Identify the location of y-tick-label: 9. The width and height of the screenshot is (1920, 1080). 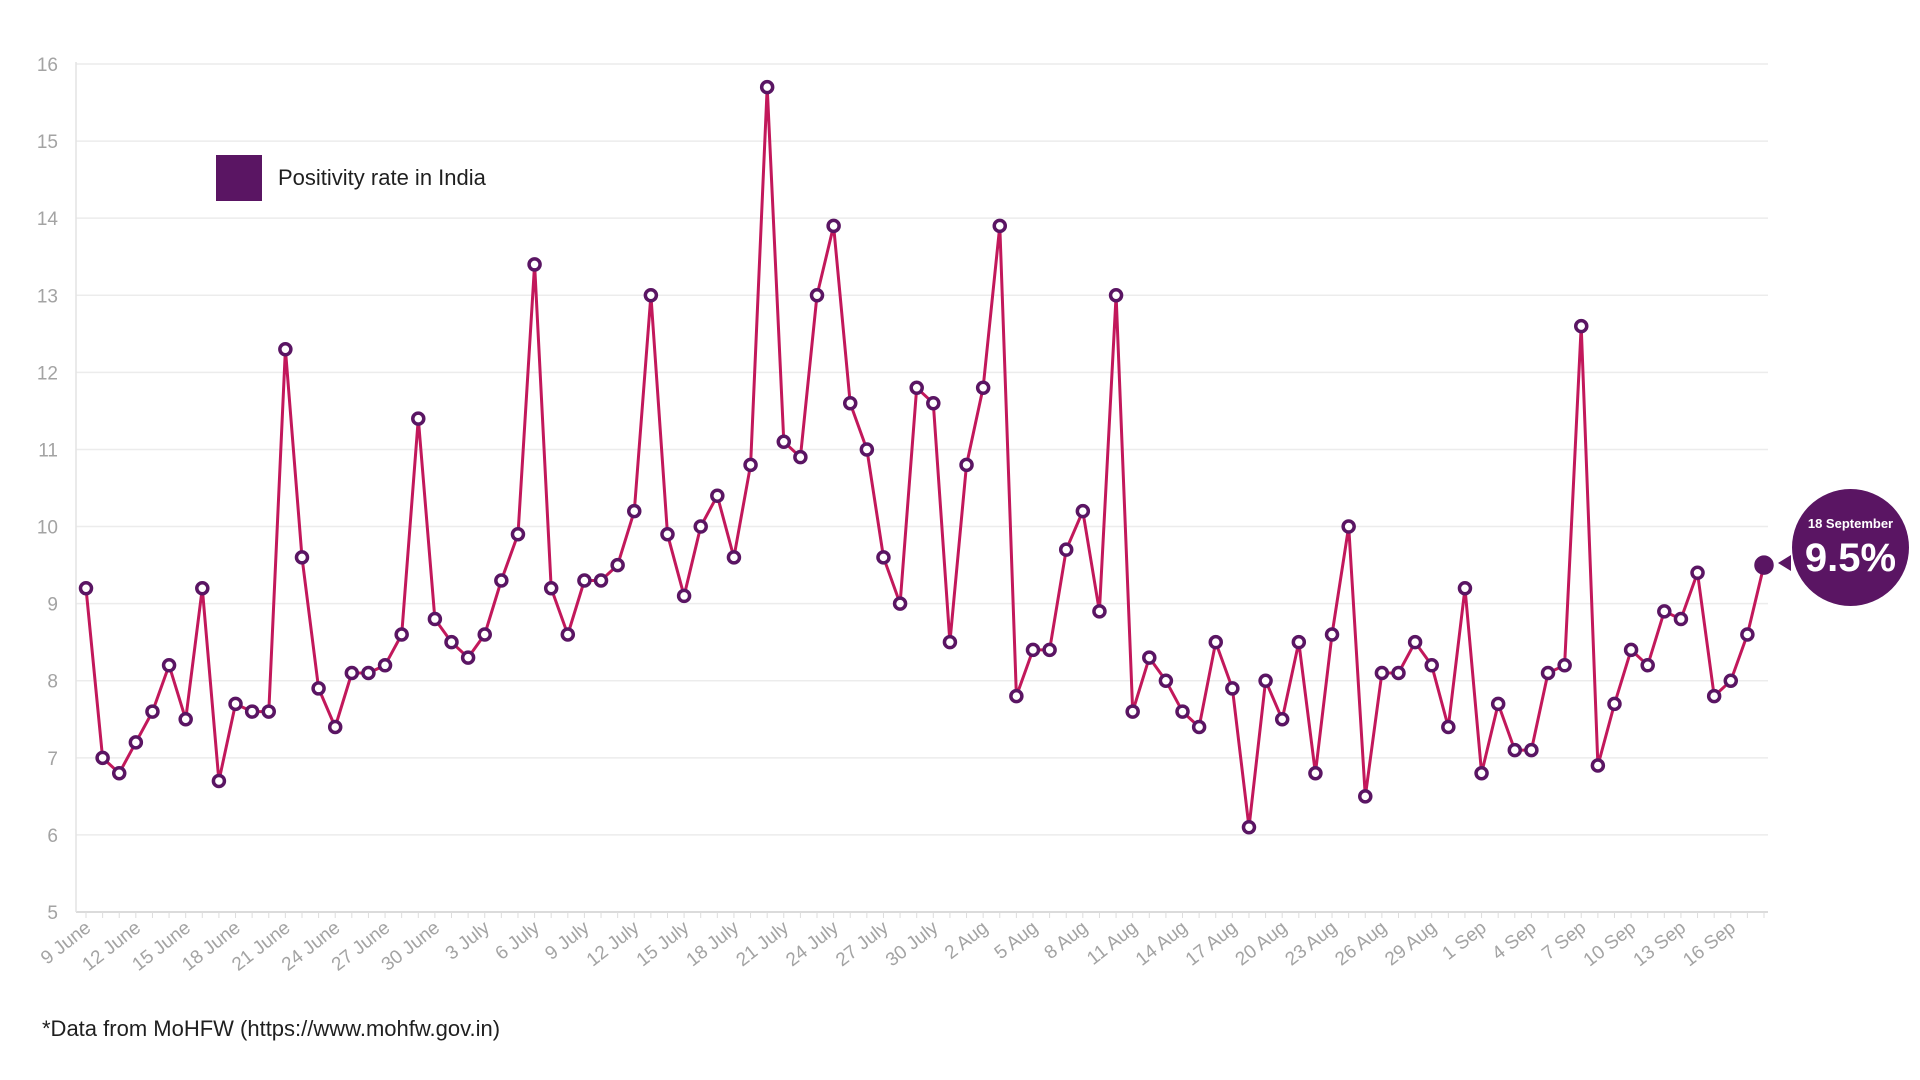
(52, 605).